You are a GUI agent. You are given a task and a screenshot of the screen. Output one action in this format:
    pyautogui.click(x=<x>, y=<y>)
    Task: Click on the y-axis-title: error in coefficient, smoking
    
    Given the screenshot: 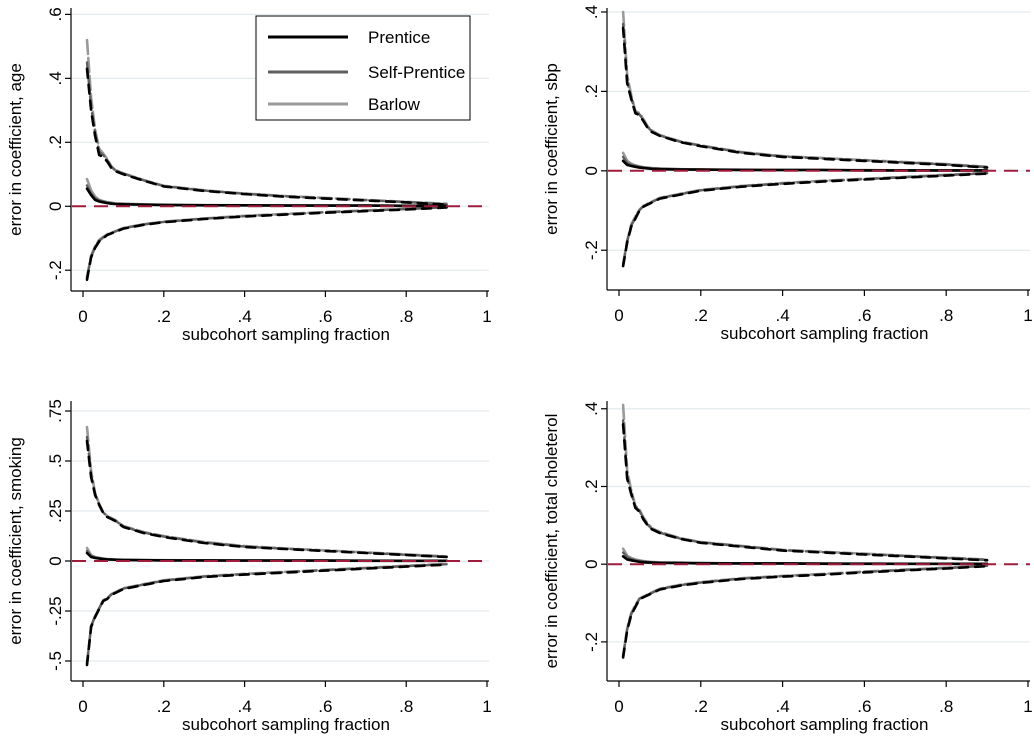 What is the action you would take?
    pyautogui.click(x=15, y=541)
    